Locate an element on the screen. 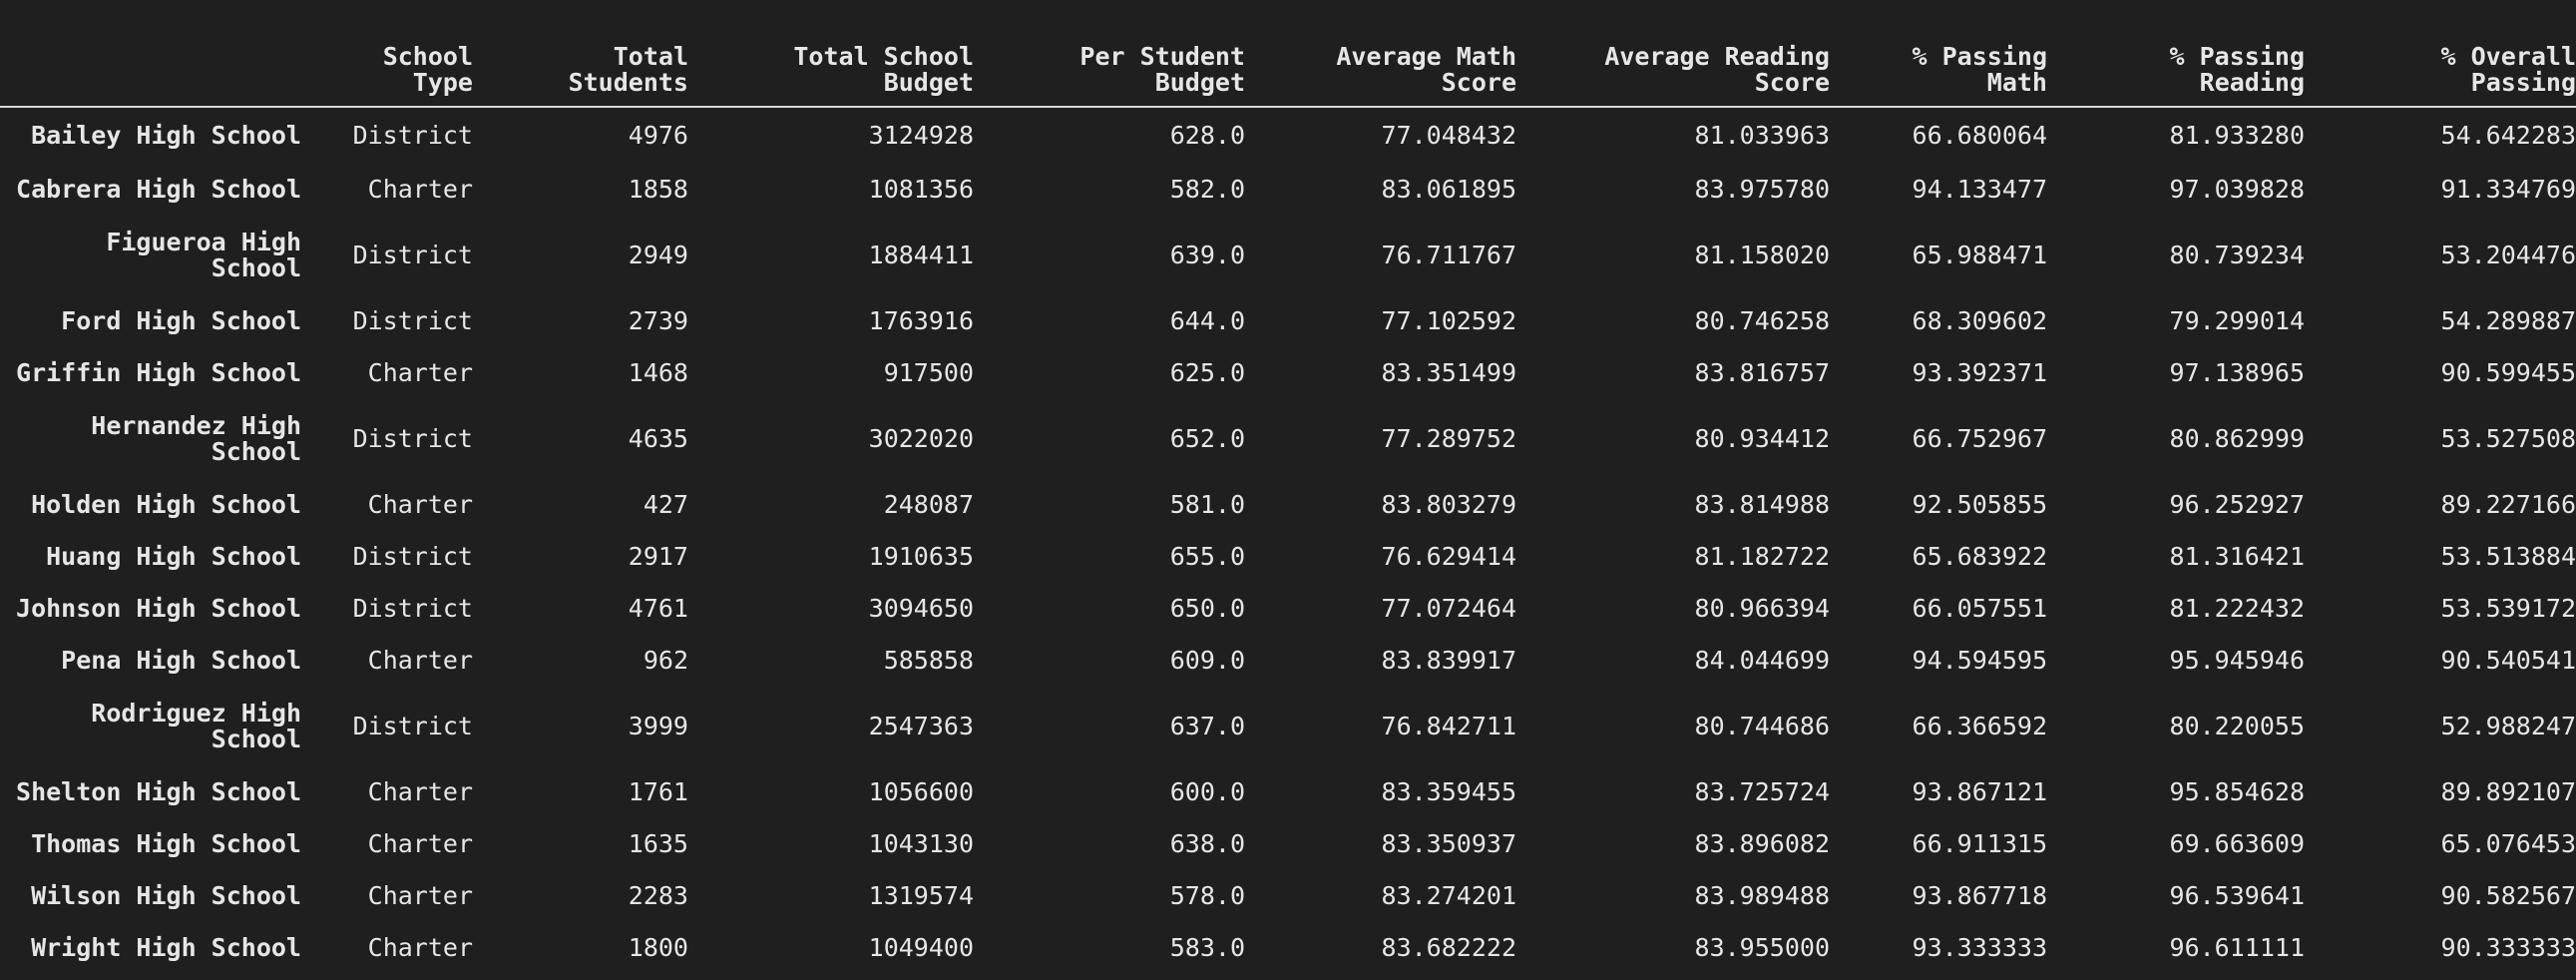 The width and height of the screenshot is (2576, 980). overall-passing-cell: 91.334769 is located at coordinates (2508, 189).